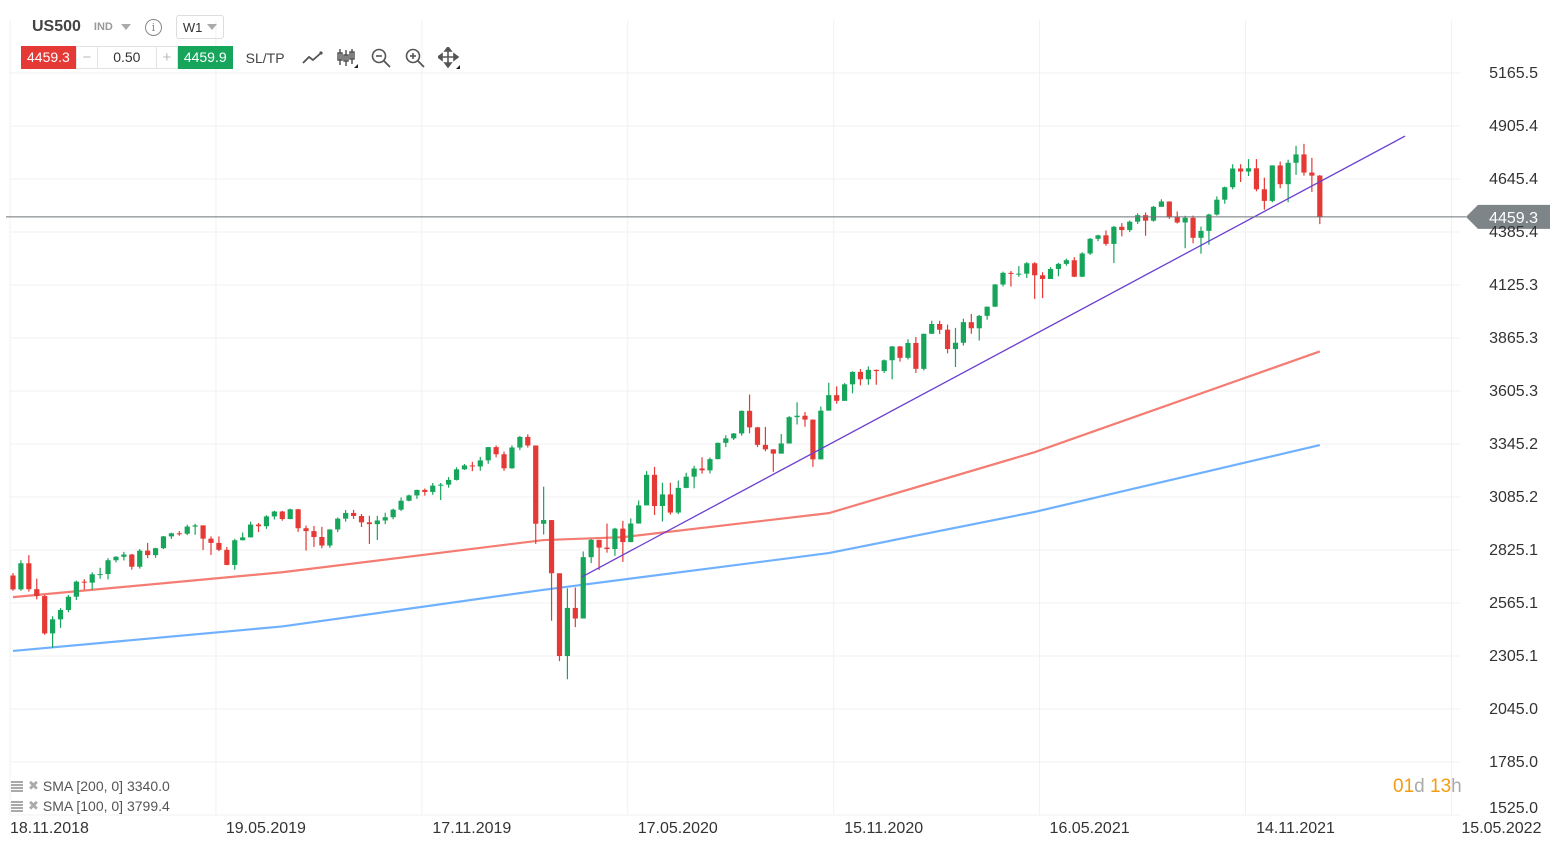 The width and height of the screenshot is (1559, 846). I want to click on chevron-down-icon, so click(125, 27).